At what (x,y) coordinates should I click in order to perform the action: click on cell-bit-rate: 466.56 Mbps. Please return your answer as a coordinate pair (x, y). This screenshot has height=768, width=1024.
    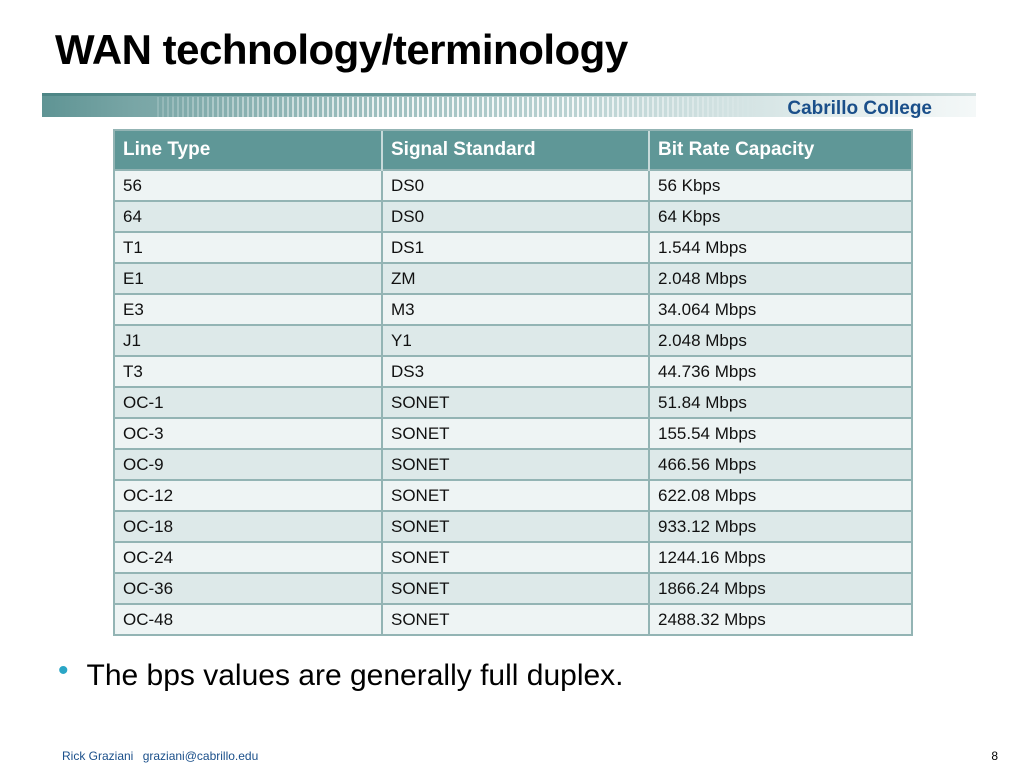
    Looking at the image, I should click on (780, 464).